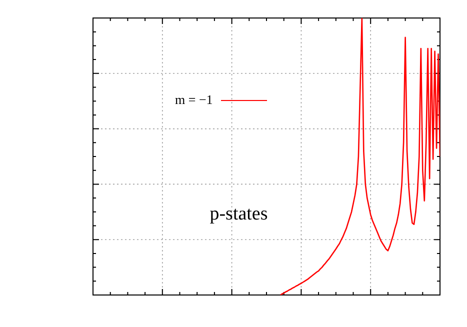 Image resolution: width=467 pixels, height=327 pixels. I want to click on annotation: p-states, so click(239, 214).